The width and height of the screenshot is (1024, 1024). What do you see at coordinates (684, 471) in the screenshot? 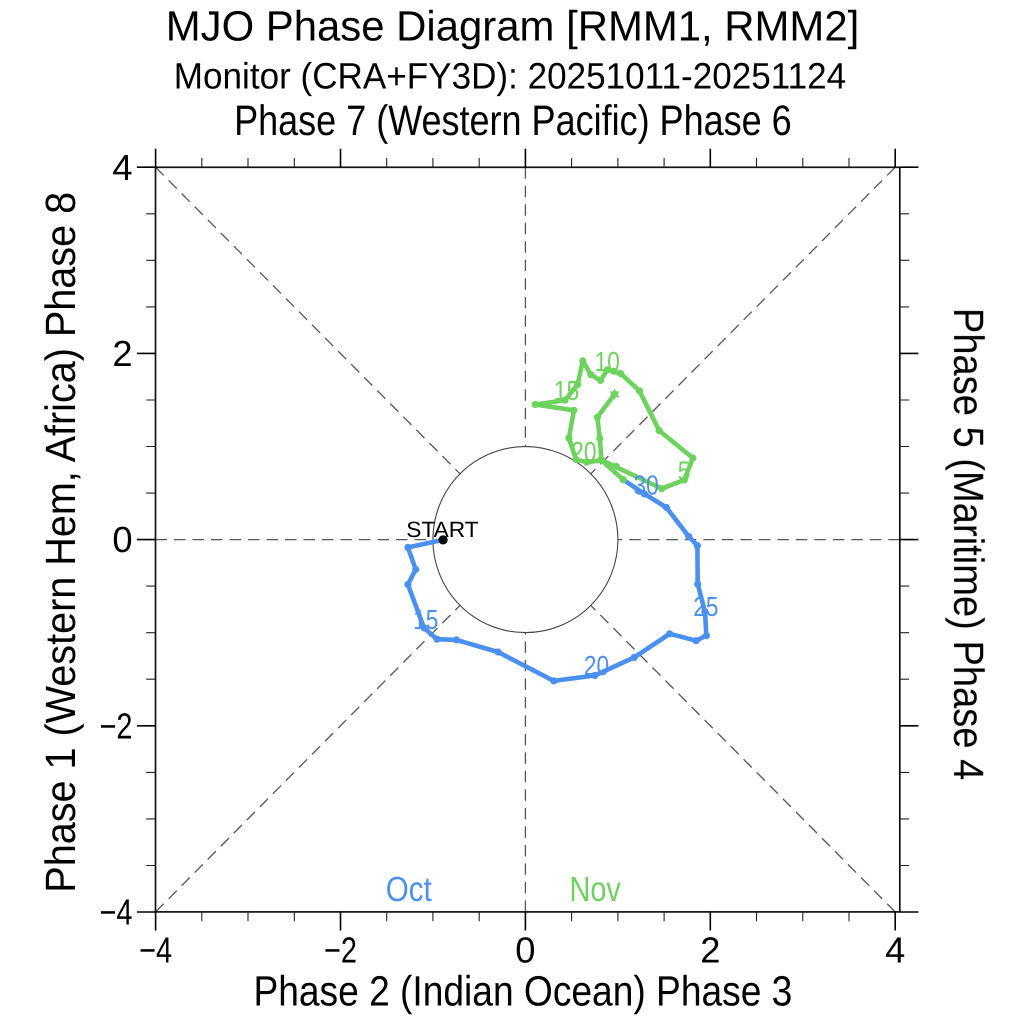
I see `svg-text: 5` at bounding box center [684, 471].